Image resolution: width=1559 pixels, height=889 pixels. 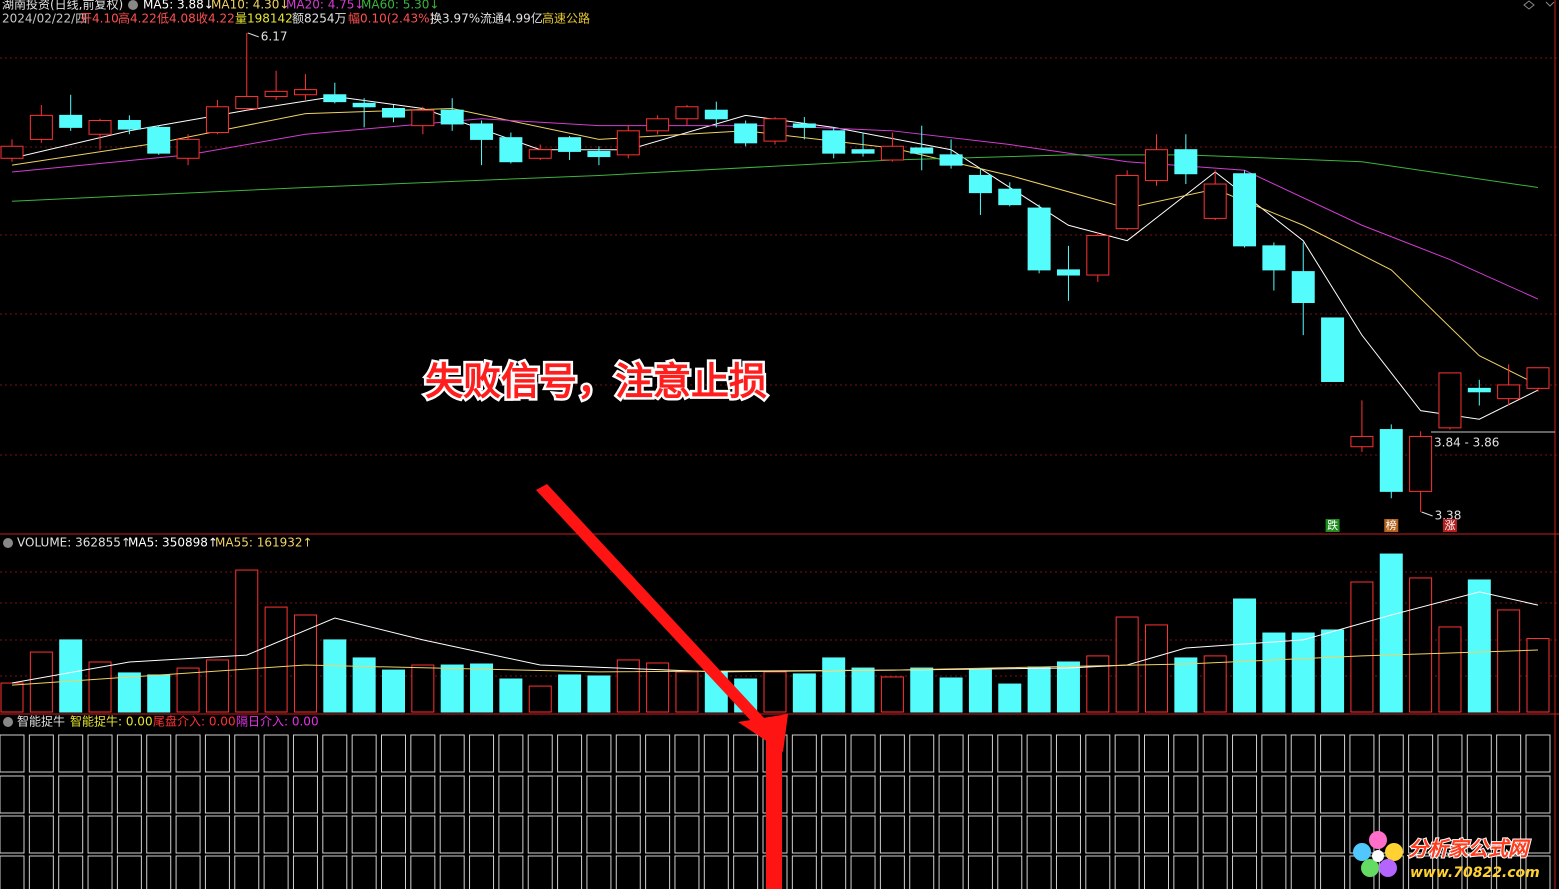 I want to click on legend-entry: MA60: 5.30↓, so click(x=400, y=6).